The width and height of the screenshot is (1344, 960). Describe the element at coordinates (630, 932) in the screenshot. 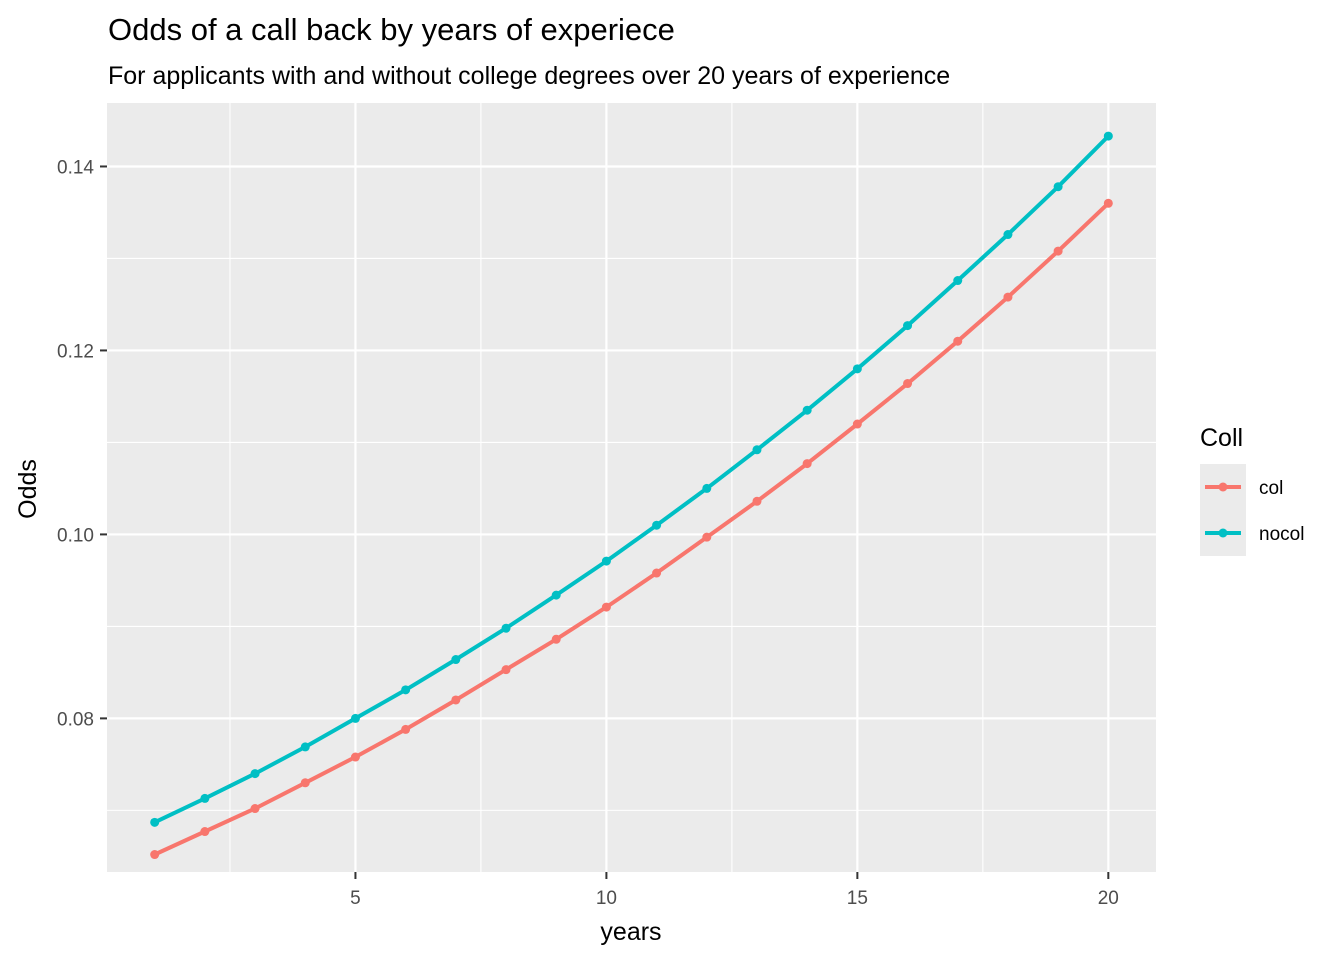

I see `x-axis-title: years` at that location.